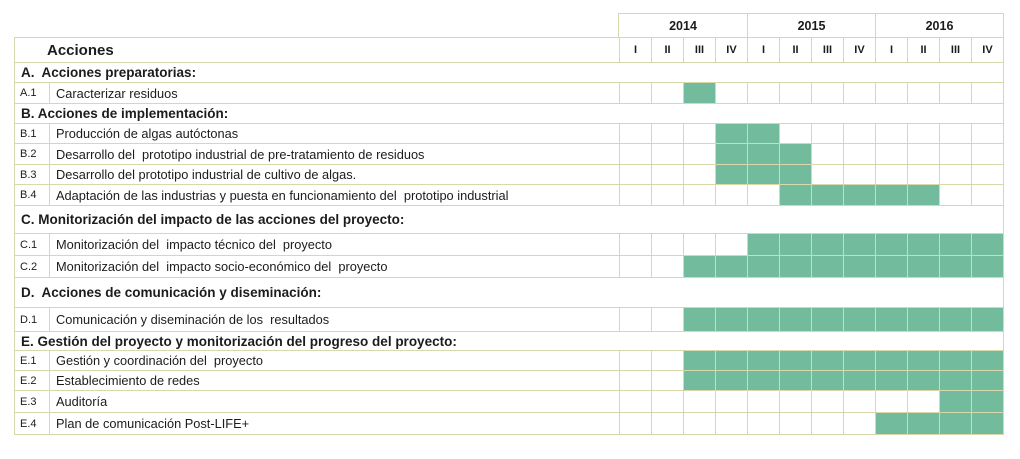 This screenshot has height=459, width=1020. I want to click on task-label: Establecimiento de redes, so click(334, 380).